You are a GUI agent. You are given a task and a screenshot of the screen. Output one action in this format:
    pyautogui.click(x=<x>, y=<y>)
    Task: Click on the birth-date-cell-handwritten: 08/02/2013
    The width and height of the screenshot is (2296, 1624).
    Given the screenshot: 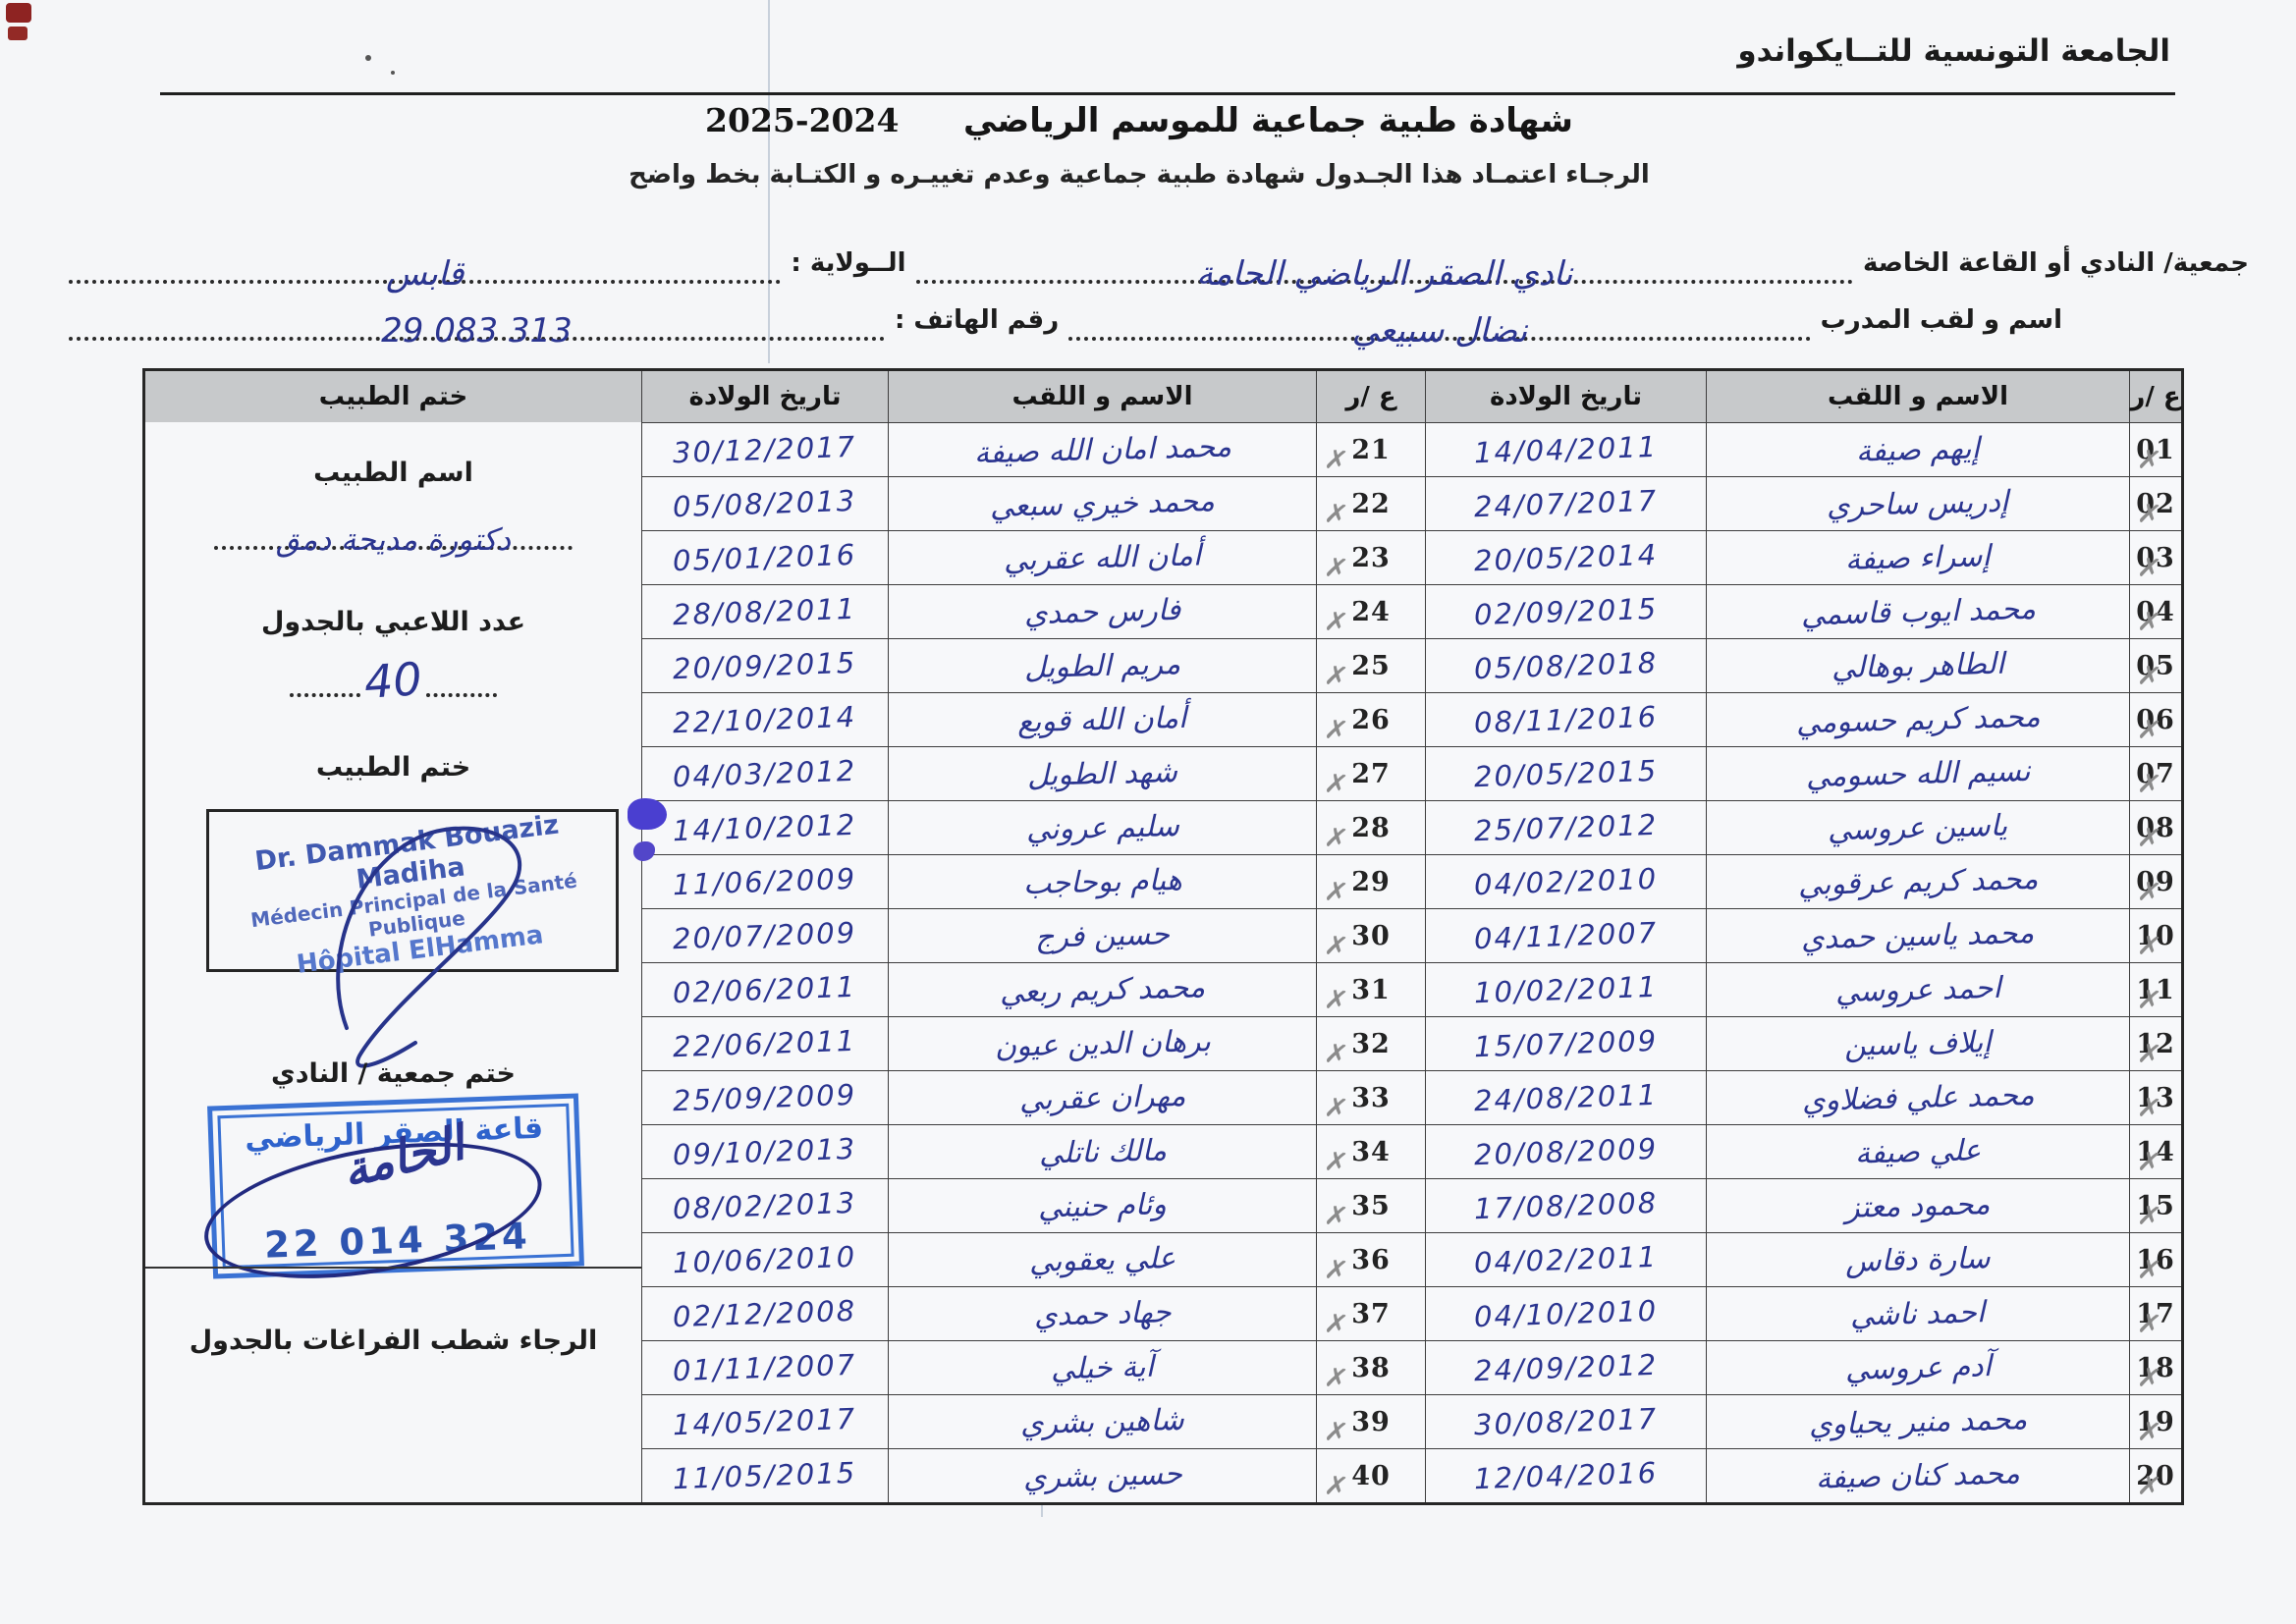 What is the action you would take?
    pyautogui.click(x=765, y=1205)
    